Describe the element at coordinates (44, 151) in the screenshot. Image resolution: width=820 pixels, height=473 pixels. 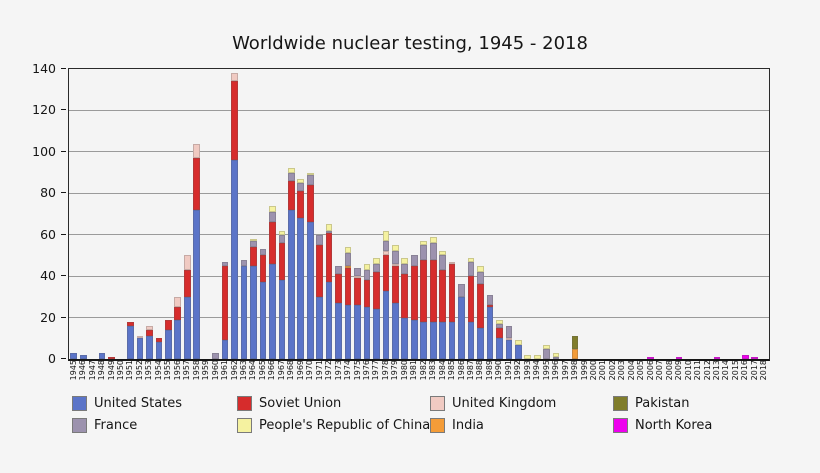
I see `y-axis-tick-label: 100` at that location.